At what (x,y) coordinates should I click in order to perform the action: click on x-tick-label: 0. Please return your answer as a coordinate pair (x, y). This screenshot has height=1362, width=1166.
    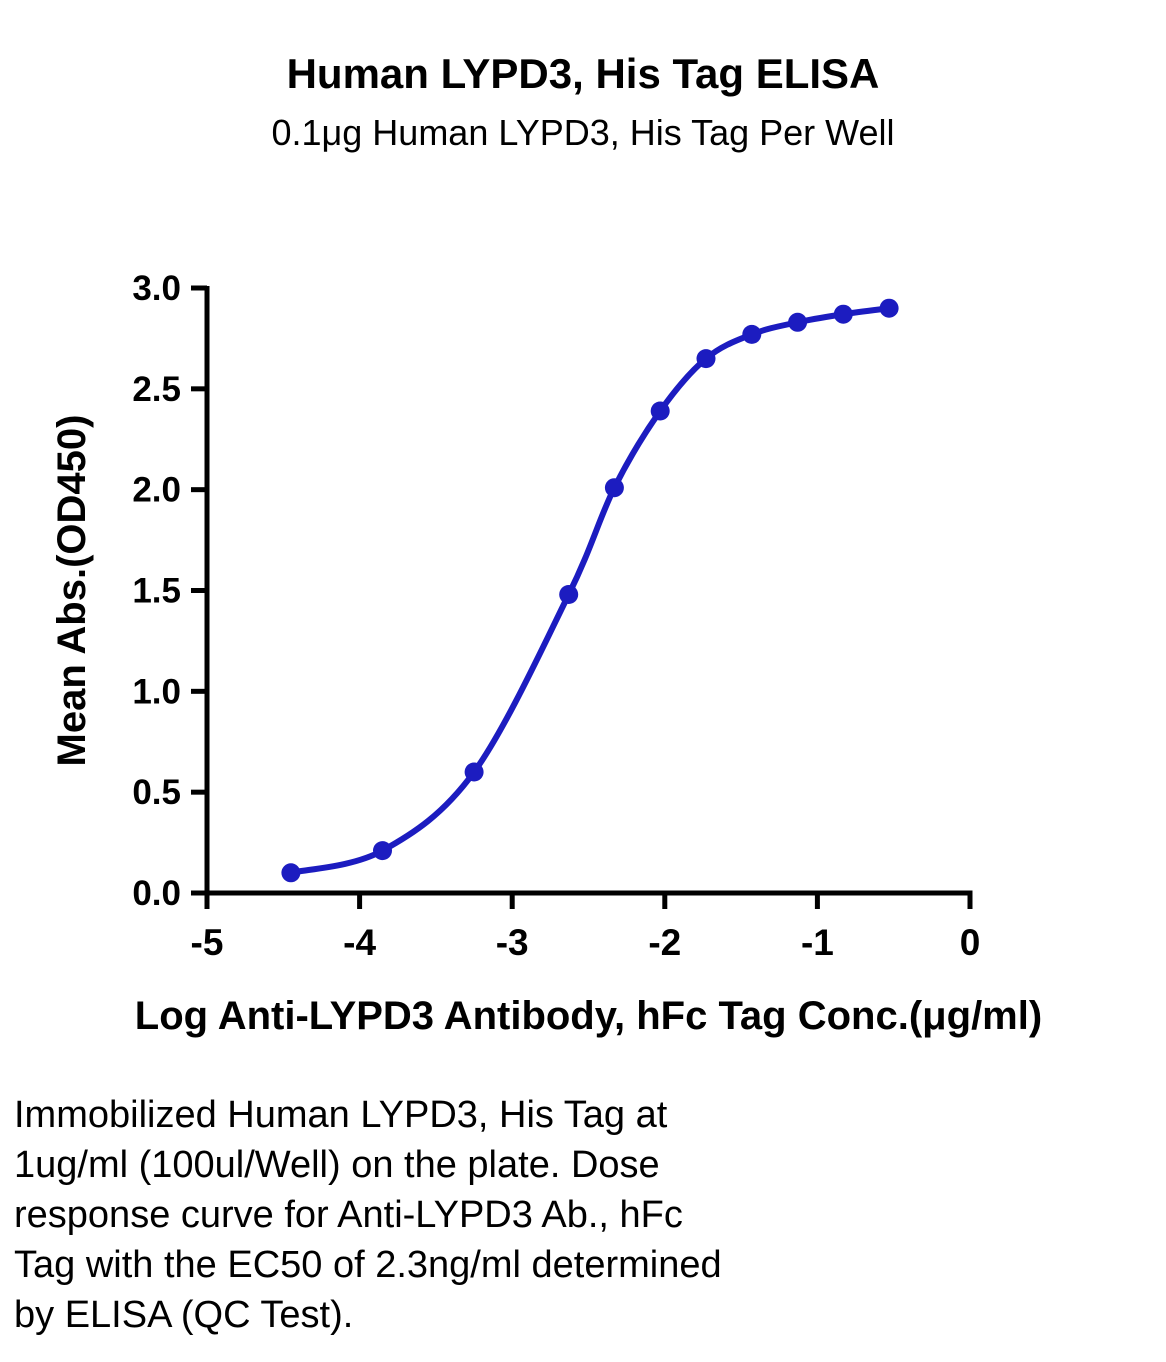
    Looking at the image, I should click on (970, 942).